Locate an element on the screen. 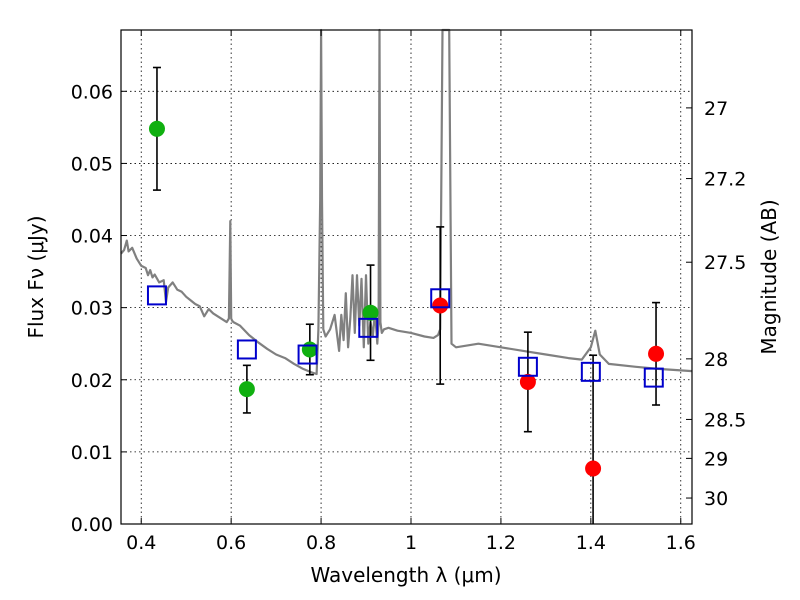 Image resolution: width=800 pixels, height=600 pixels. y-tick-label: 0.05 is located at coordinates (92, 164).